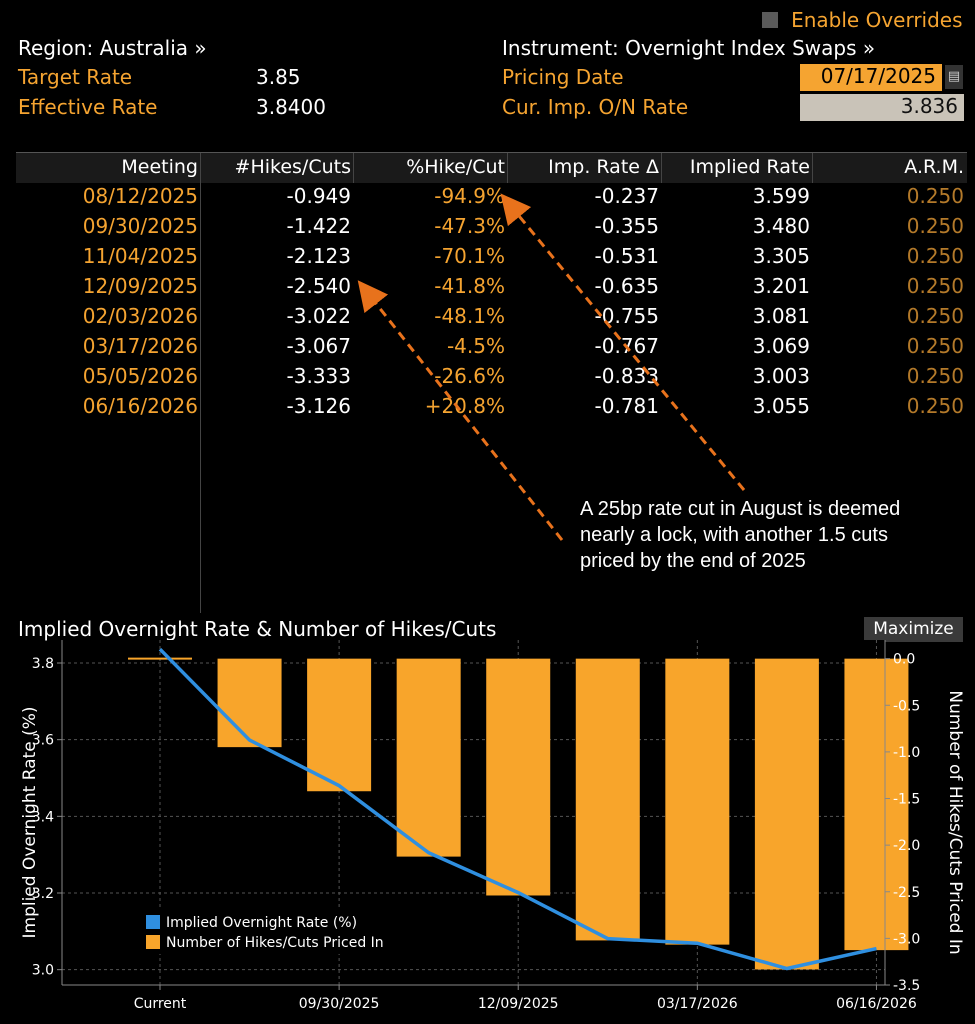  Describe the element at coordinates (160, 1004) in the screenshot. I see `x-tick-label: Current` at that location.